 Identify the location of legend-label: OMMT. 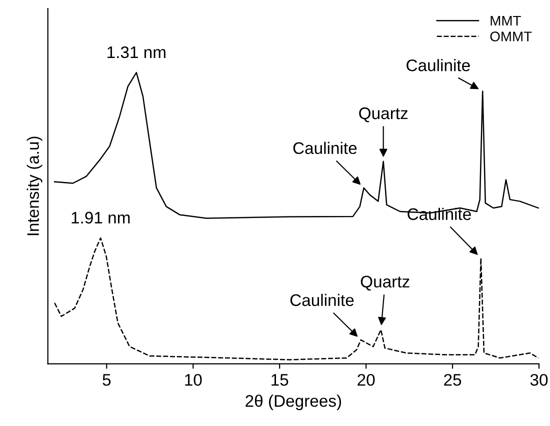
(511, 37).